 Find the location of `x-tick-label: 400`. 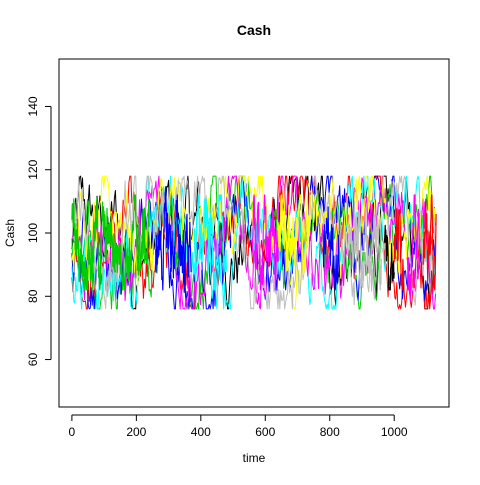

x-tick-label: 400 is located at coordinates (201, 432).